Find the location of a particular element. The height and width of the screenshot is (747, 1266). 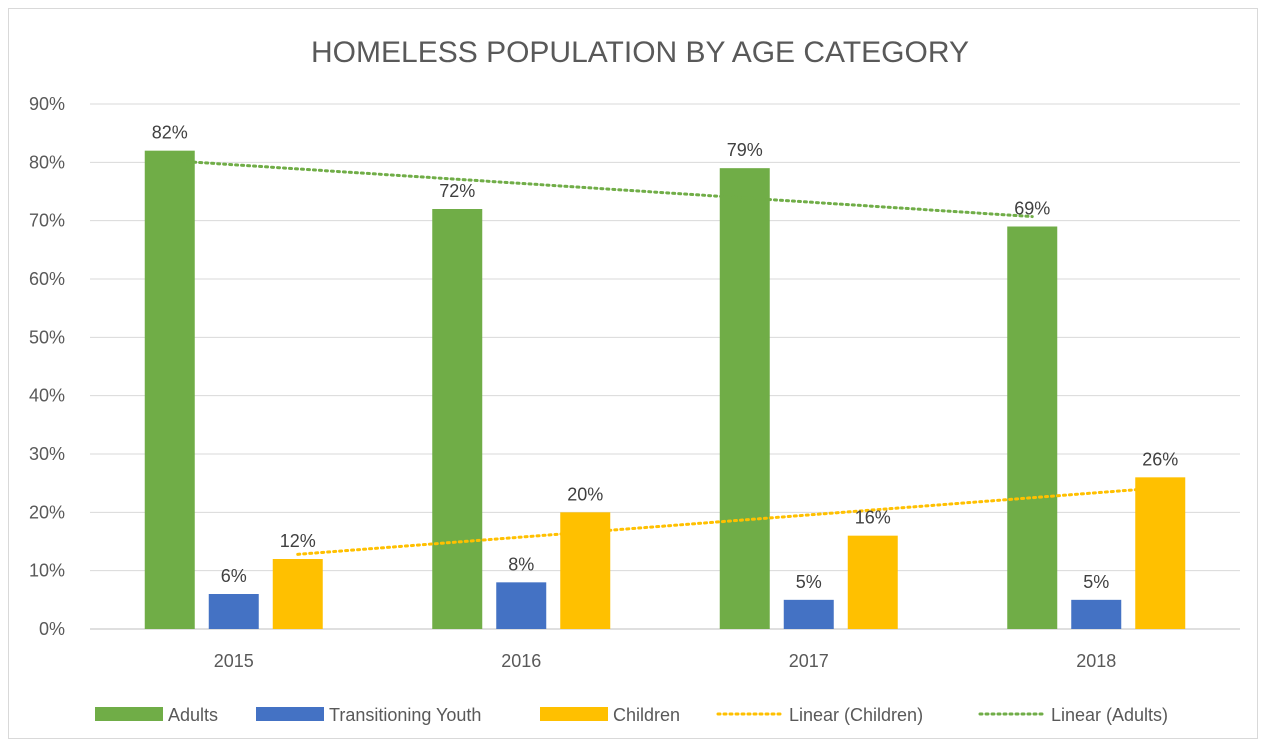

data-label: 6% is located at coordinates (234, 576).